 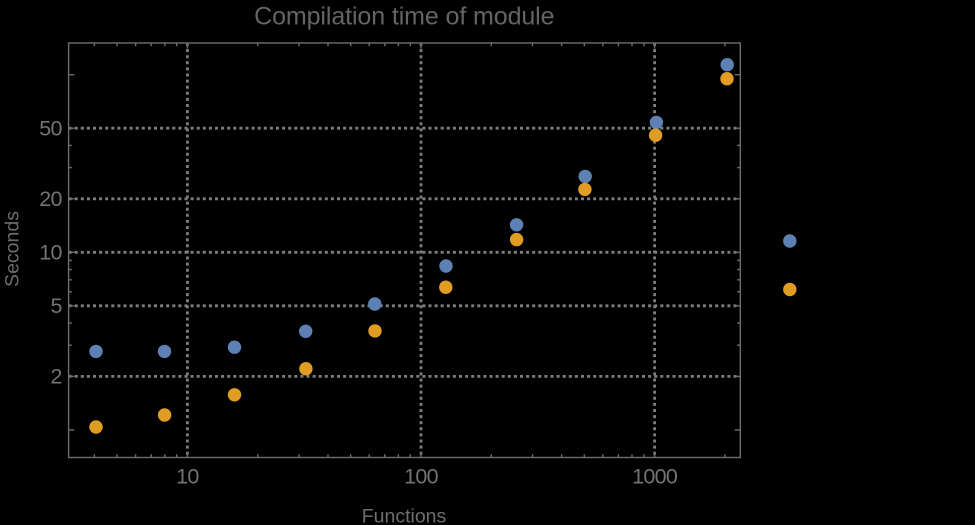 I want to click on svg-text: 50, so click(x=50, y=129).